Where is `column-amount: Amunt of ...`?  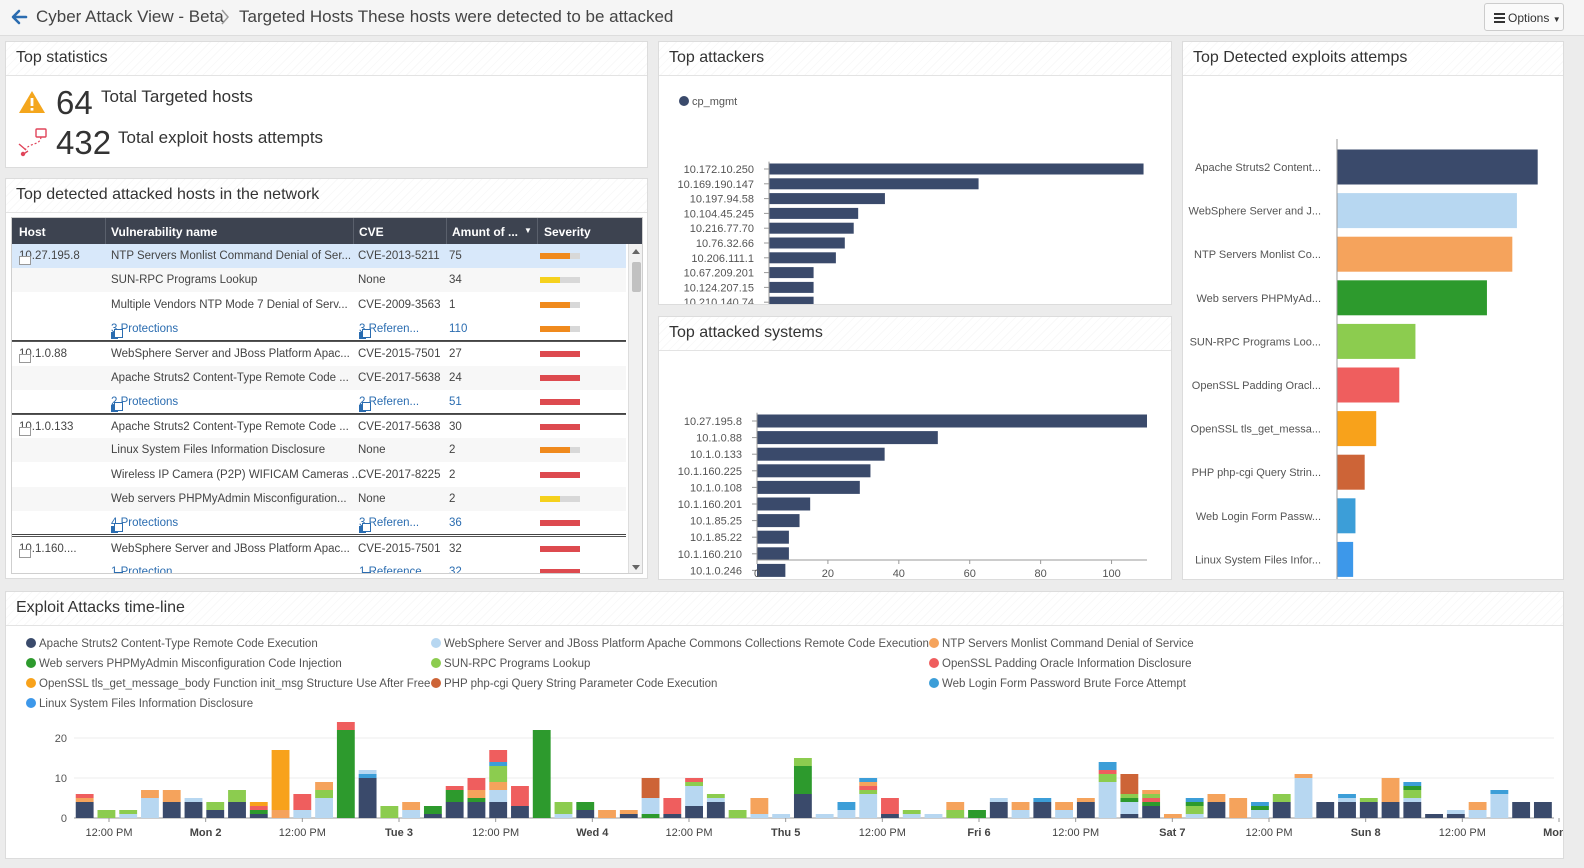 column-amount: Amunt of ... is located at coordinates (485, 232).